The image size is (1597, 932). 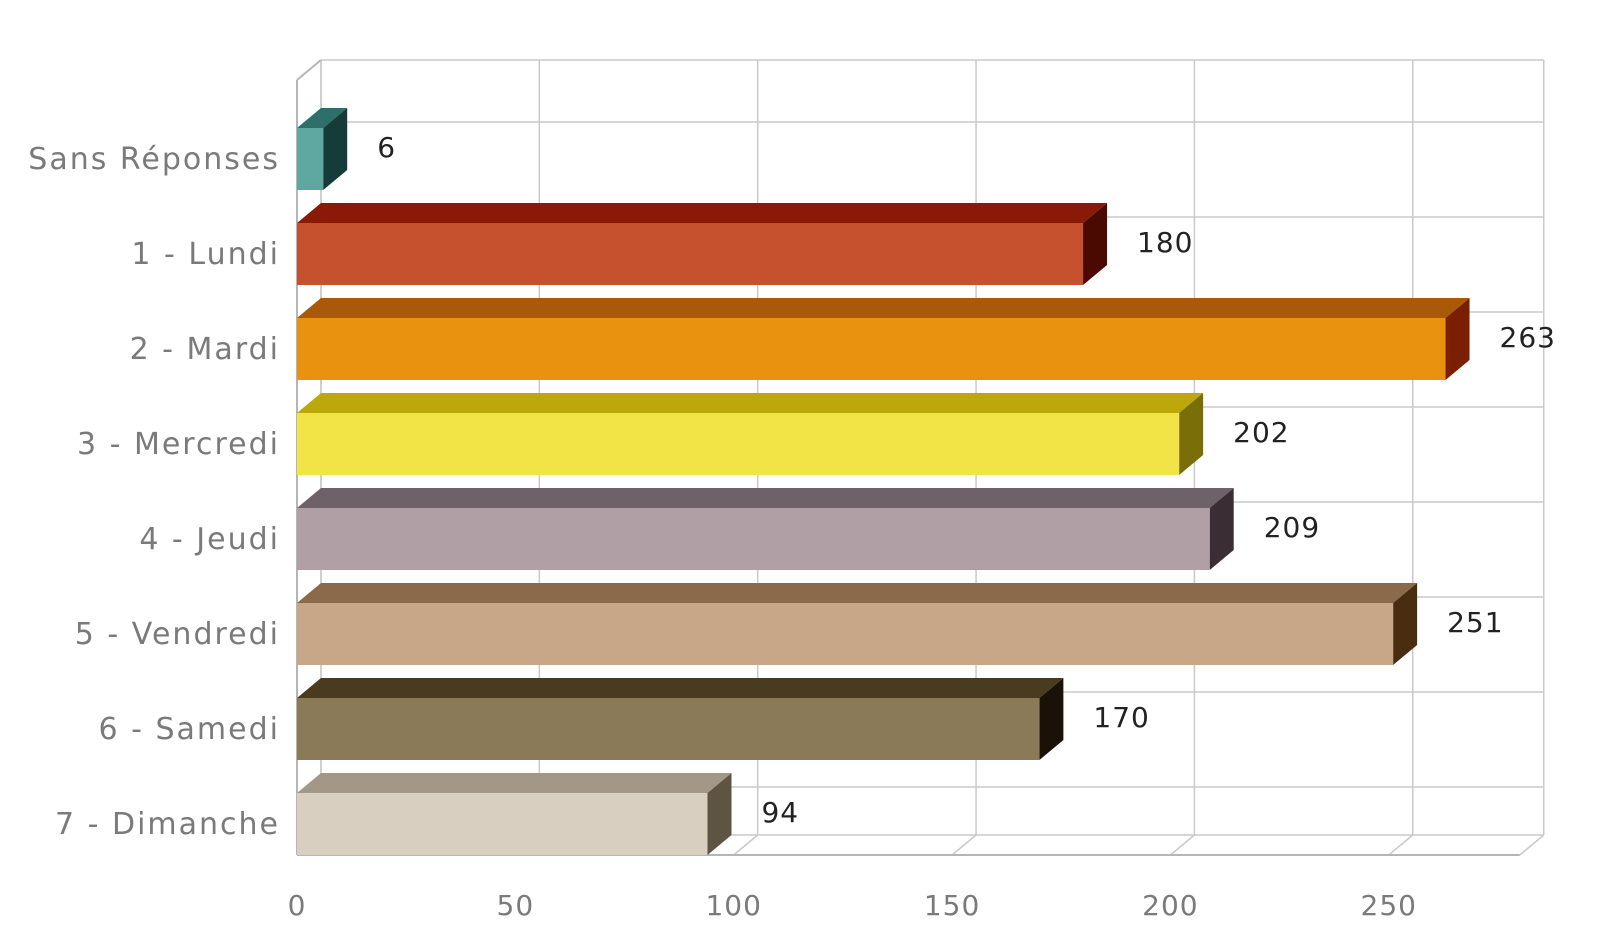 I want to click on data-label: 180, so click(x=1165, y=242).